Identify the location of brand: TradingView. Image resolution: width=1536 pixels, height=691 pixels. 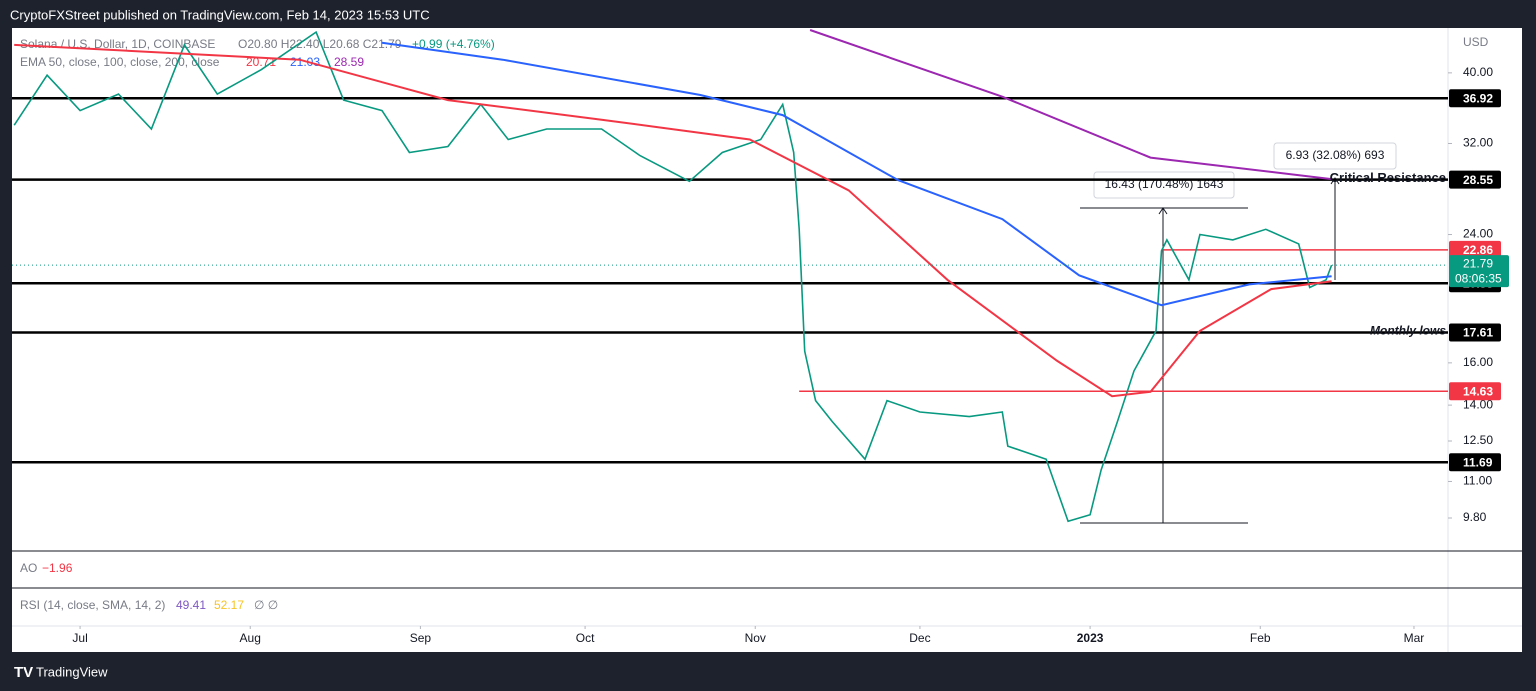
(72, 671).